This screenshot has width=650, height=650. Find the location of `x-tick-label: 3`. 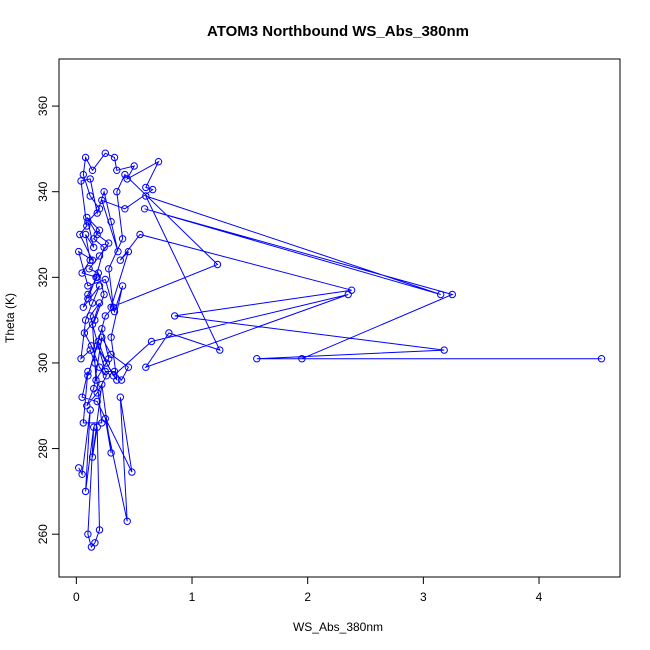

x-tick-label: 3 is located at coordinates (423, 597).